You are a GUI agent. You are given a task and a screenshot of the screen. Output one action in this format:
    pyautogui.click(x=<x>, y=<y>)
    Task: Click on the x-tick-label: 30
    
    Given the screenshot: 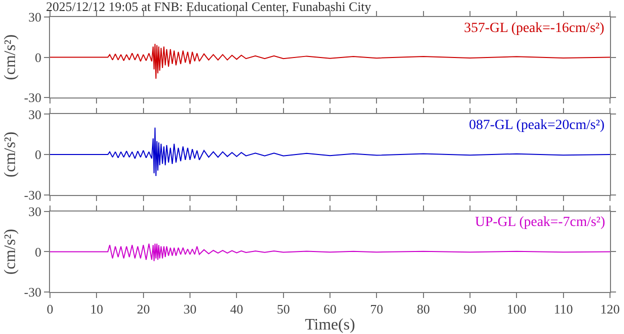 What is the action you would take?
    pyautogui.click(x=190, y=309)
    